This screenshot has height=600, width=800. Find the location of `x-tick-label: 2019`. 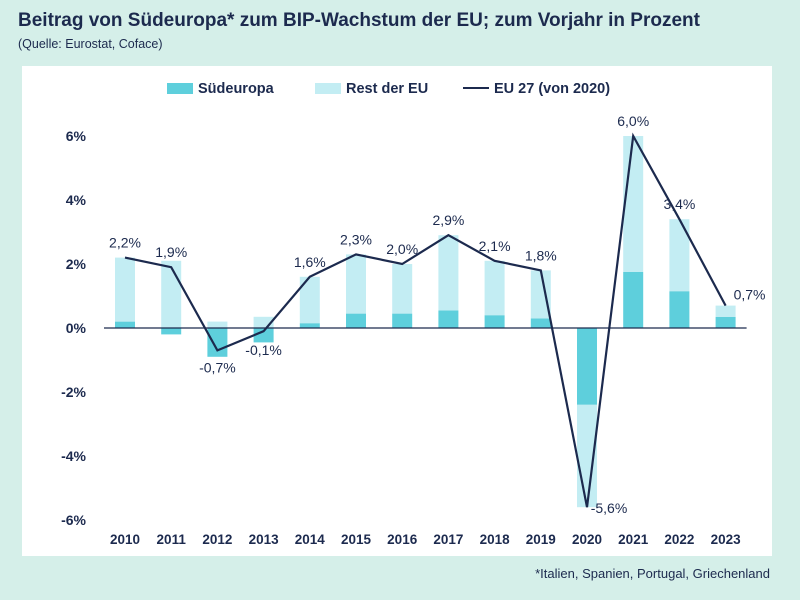

x-tick-label: 2019 is located at coordinates (541, 539).